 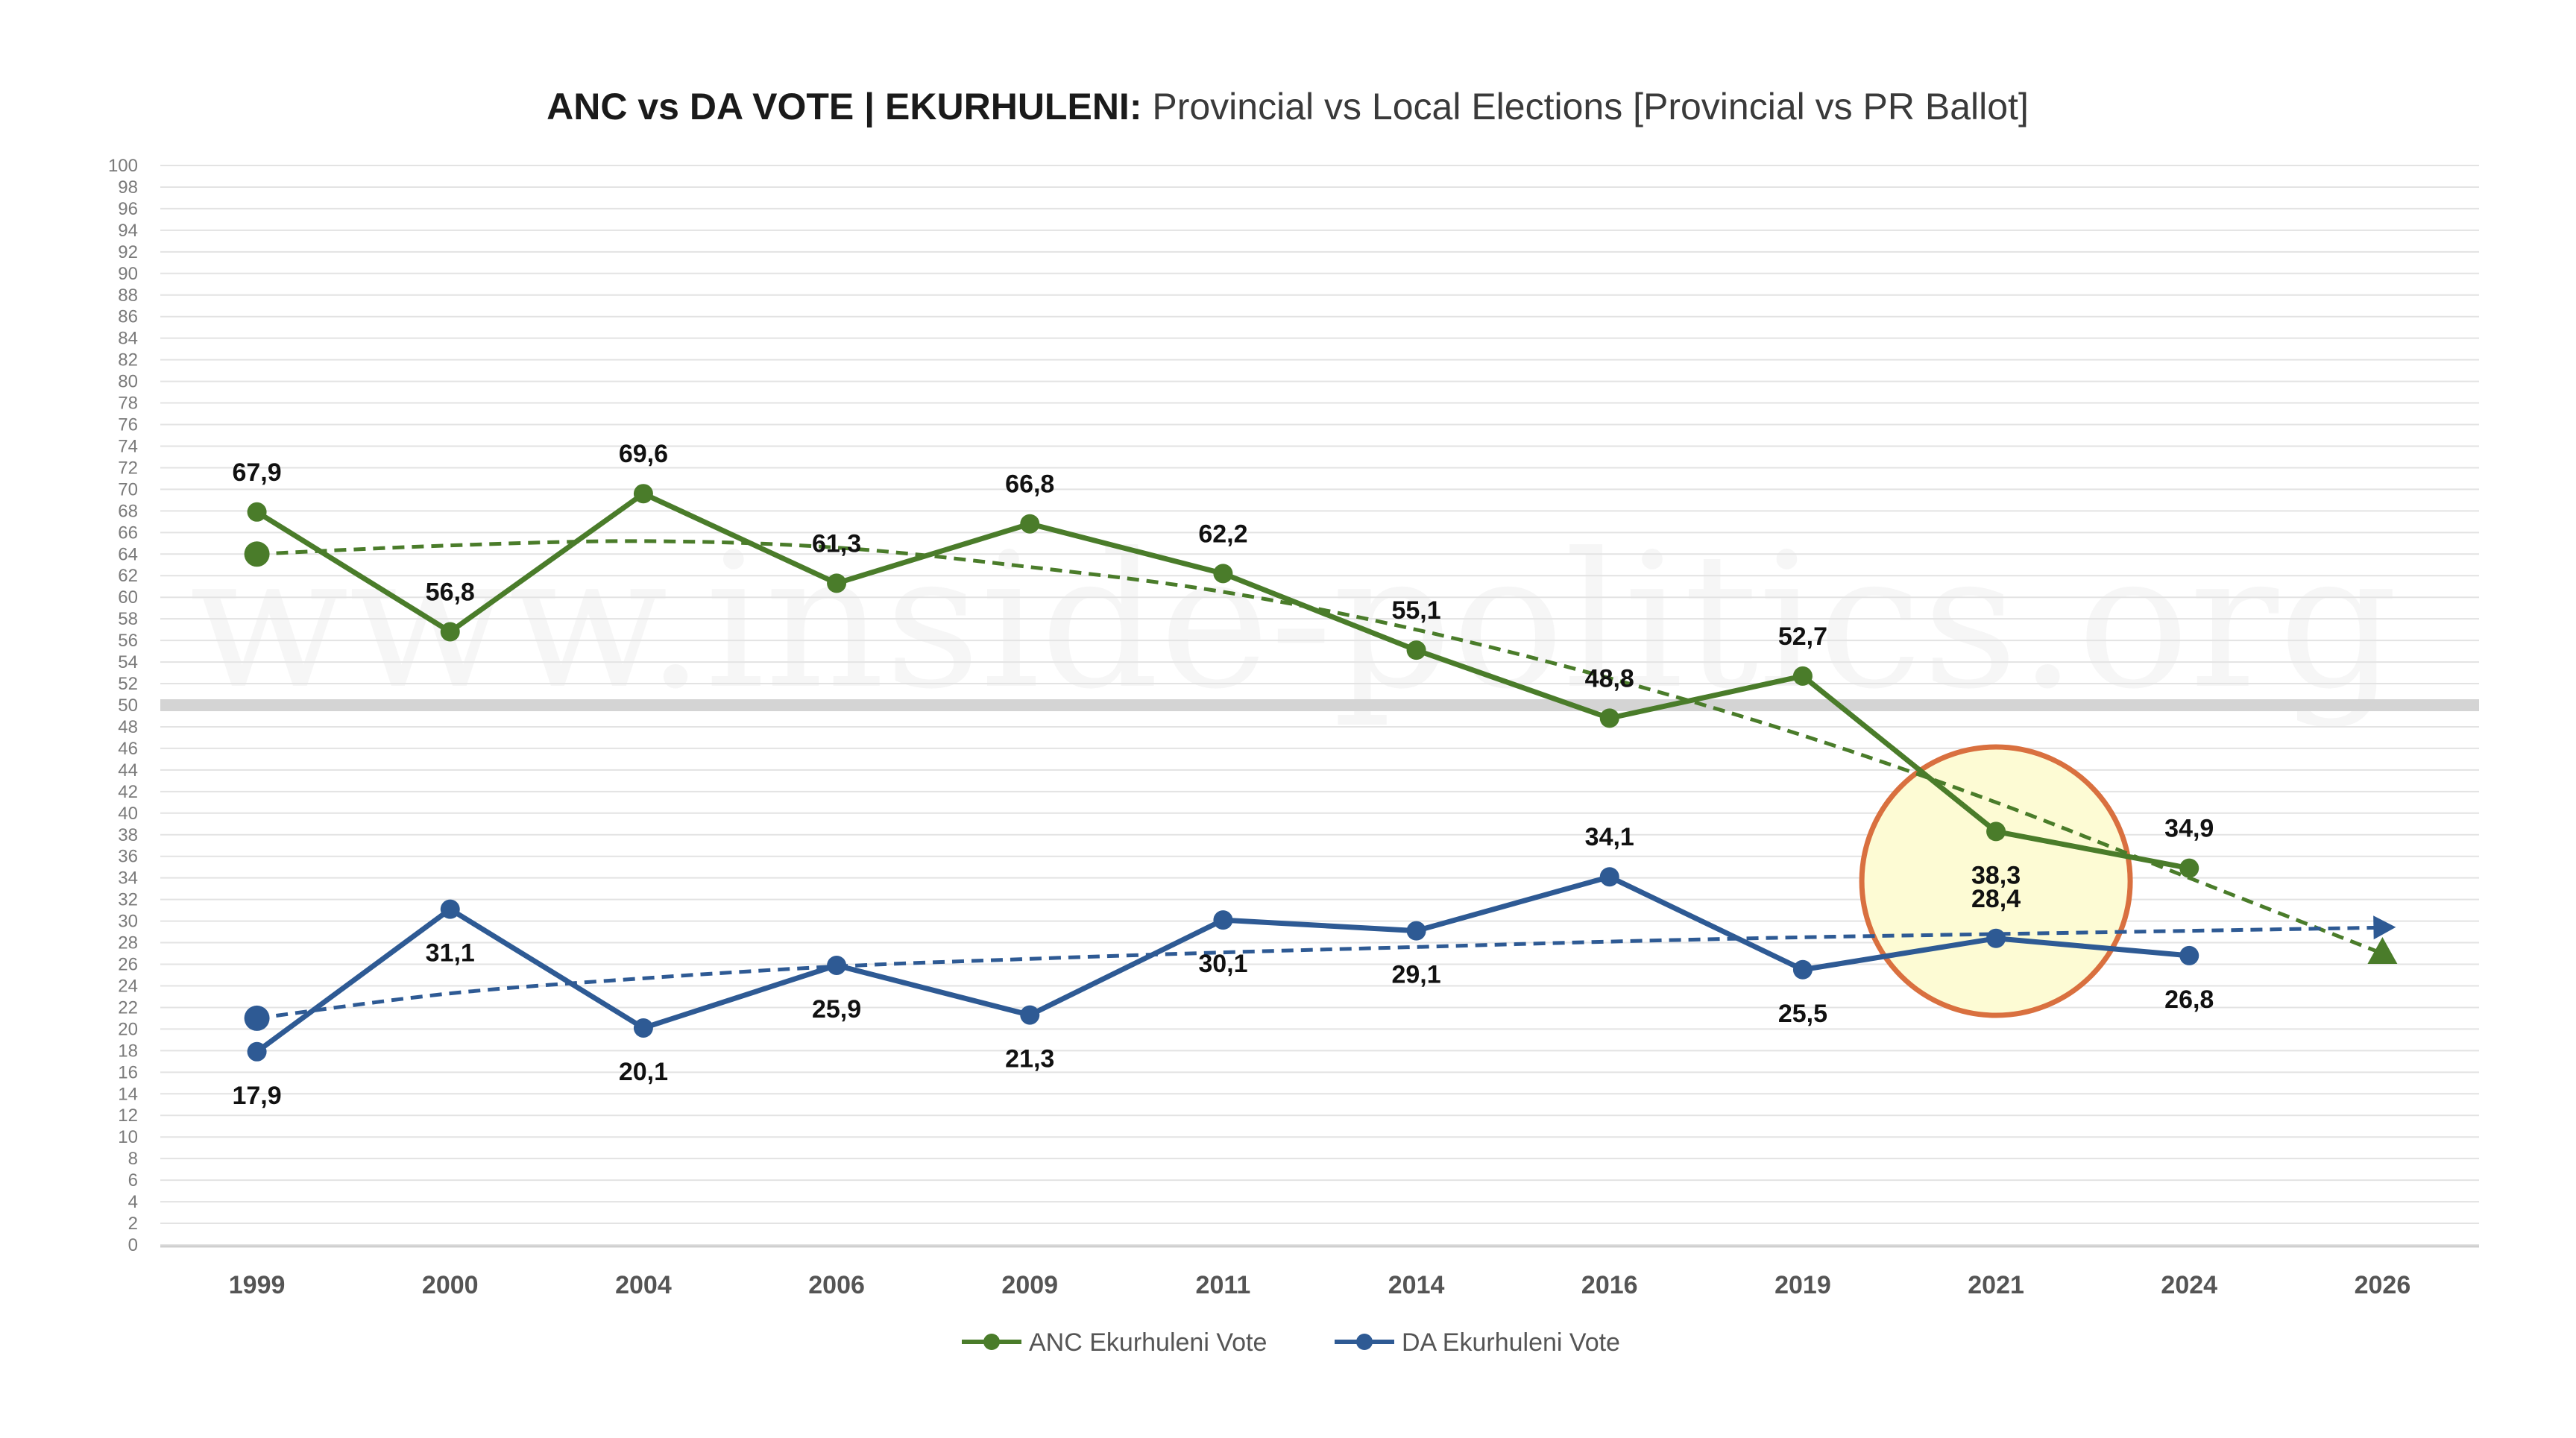 What do you see at coordinates (450, 592) in the screenshot?
I see `series-0-label-2000: 56,8` at bounding box center [450, 592].